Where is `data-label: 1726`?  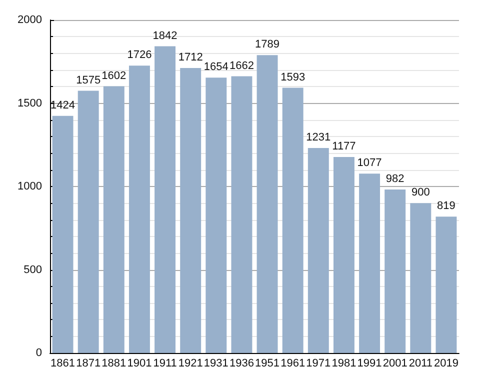
data-label: 1726 is located at coordinates (139, 55).